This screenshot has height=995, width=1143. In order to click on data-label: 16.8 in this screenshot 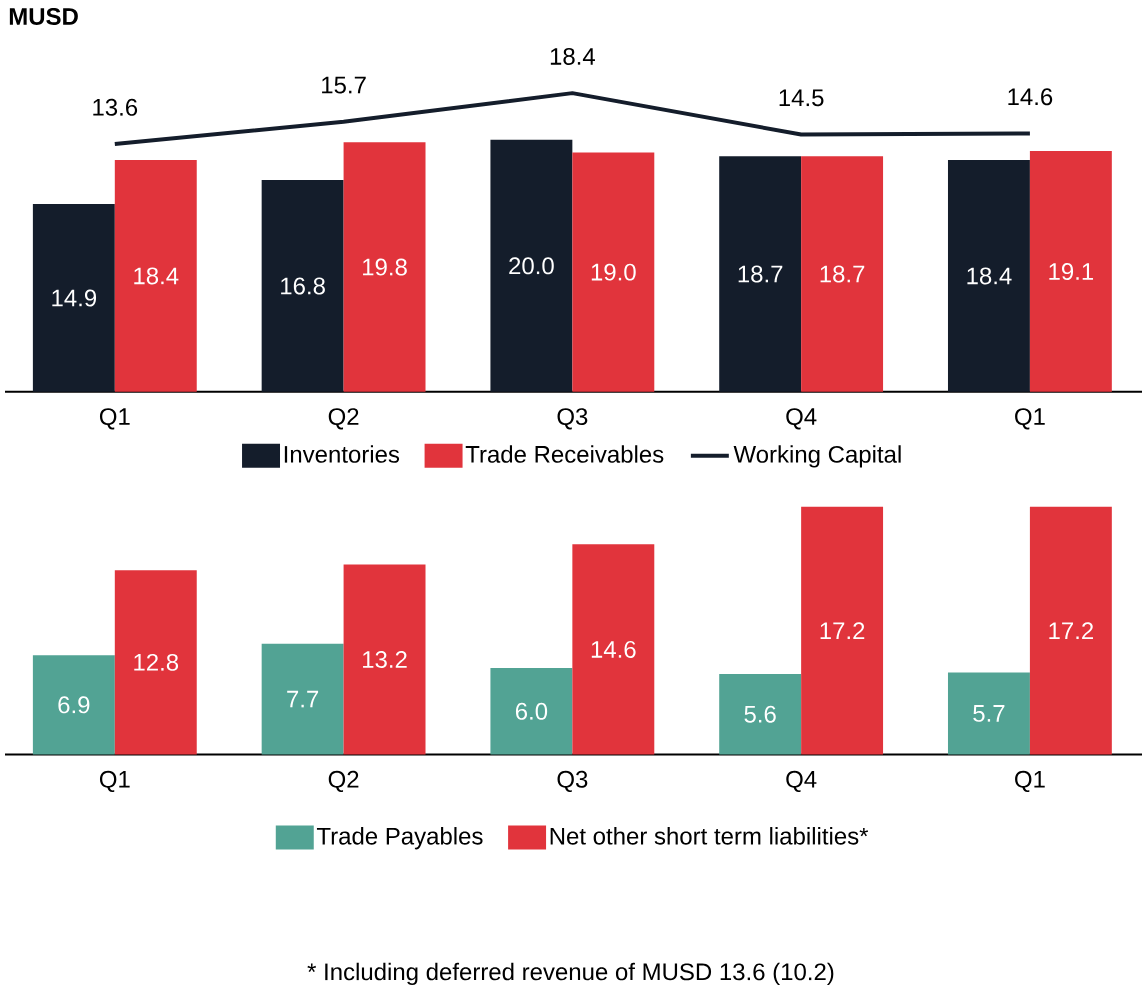, I will do `click(303, 286)`.